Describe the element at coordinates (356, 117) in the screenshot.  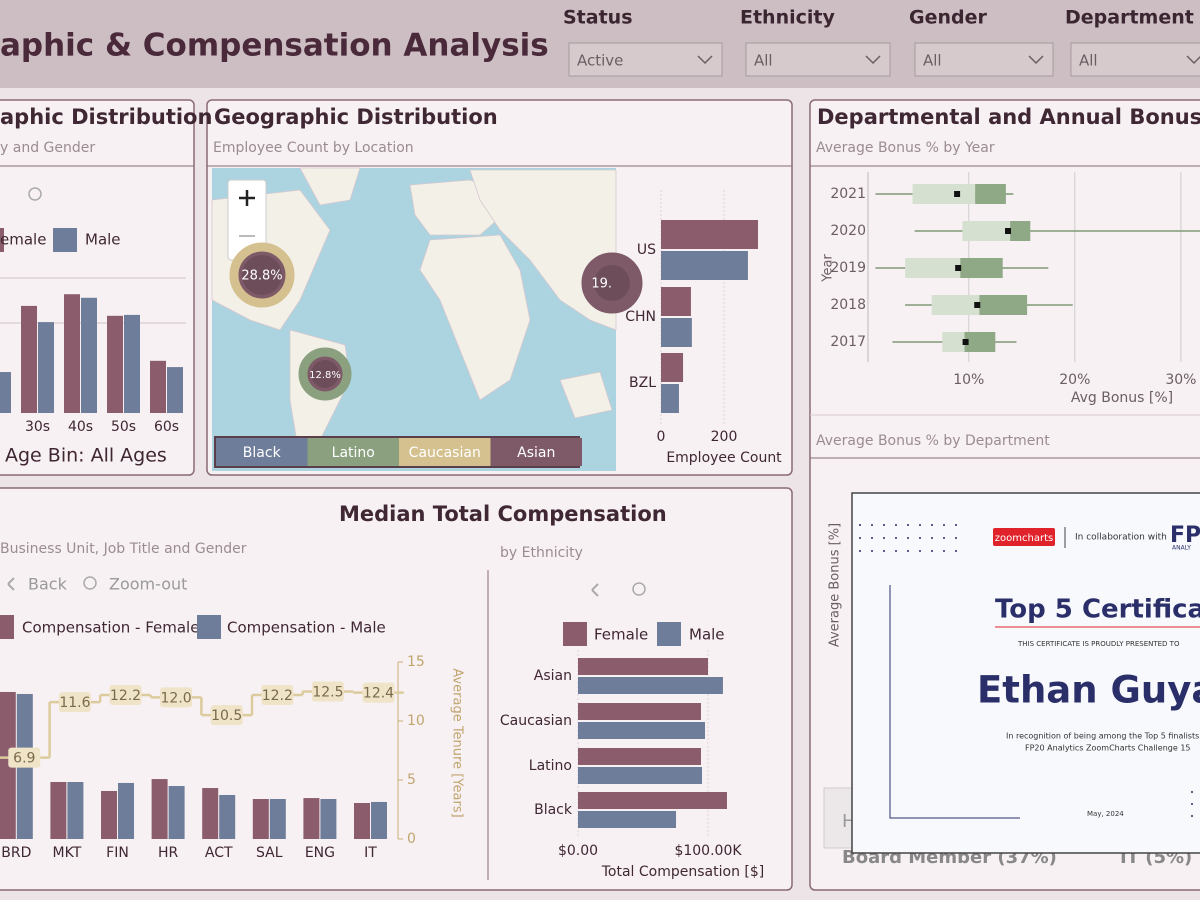
I see `panel-title: Geographic Distribution` at that location.